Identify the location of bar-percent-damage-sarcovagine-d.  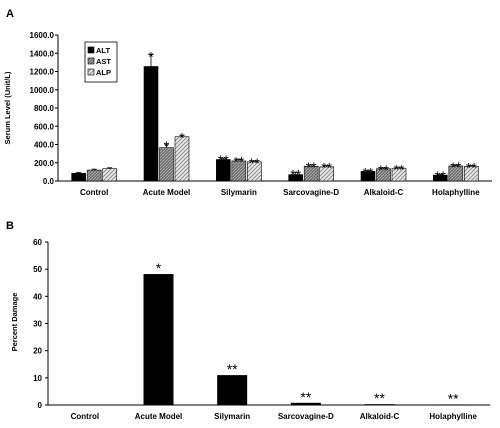
(305, 403).